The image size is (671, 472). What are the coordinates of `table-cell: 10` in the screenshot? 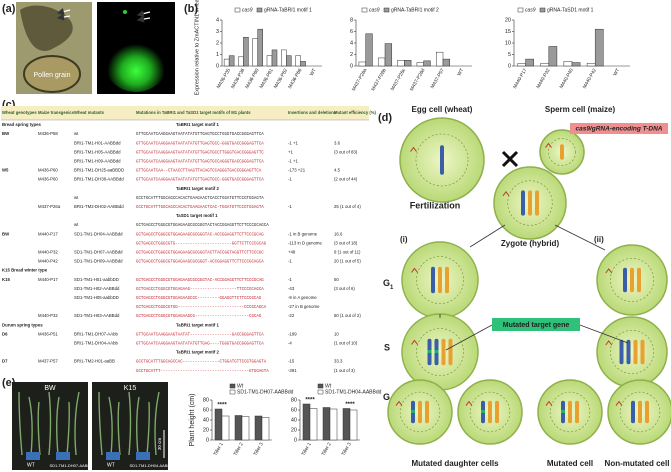 It's located at (336, 333).